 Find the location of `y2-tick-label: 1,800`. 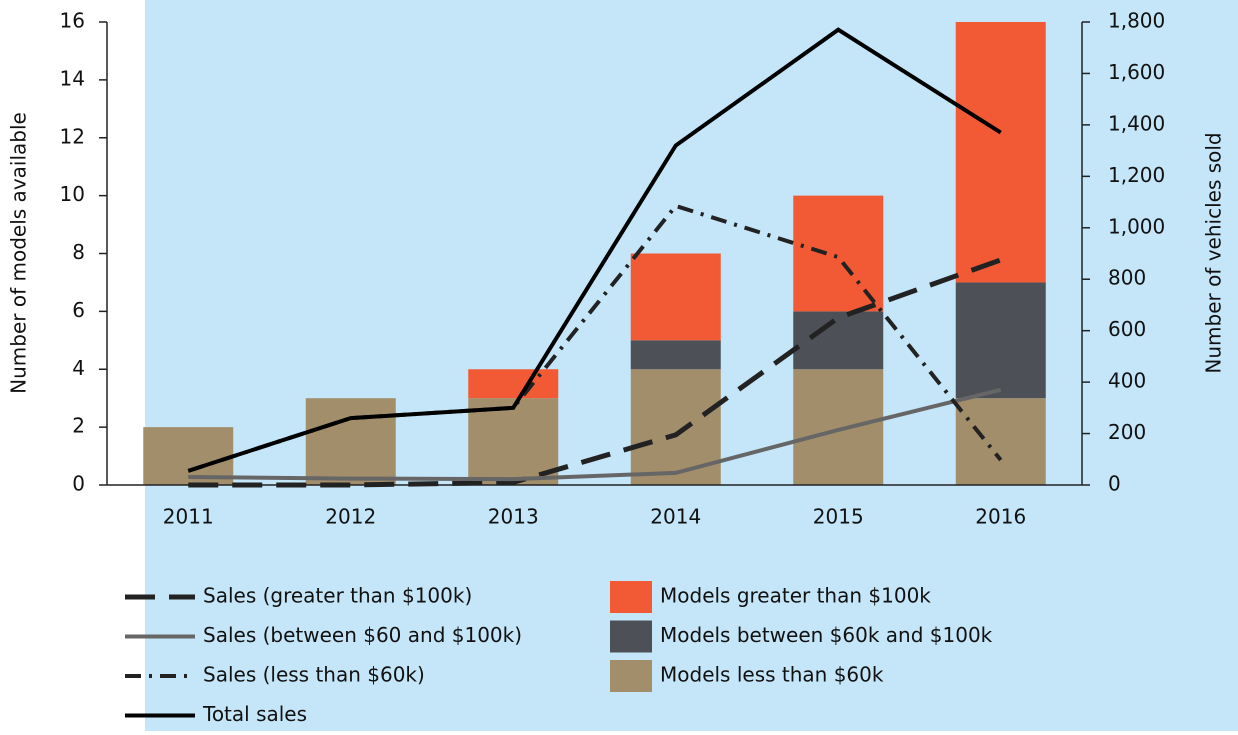

y2-tick-label: 1,800 is located at coordinates (1136, 21).